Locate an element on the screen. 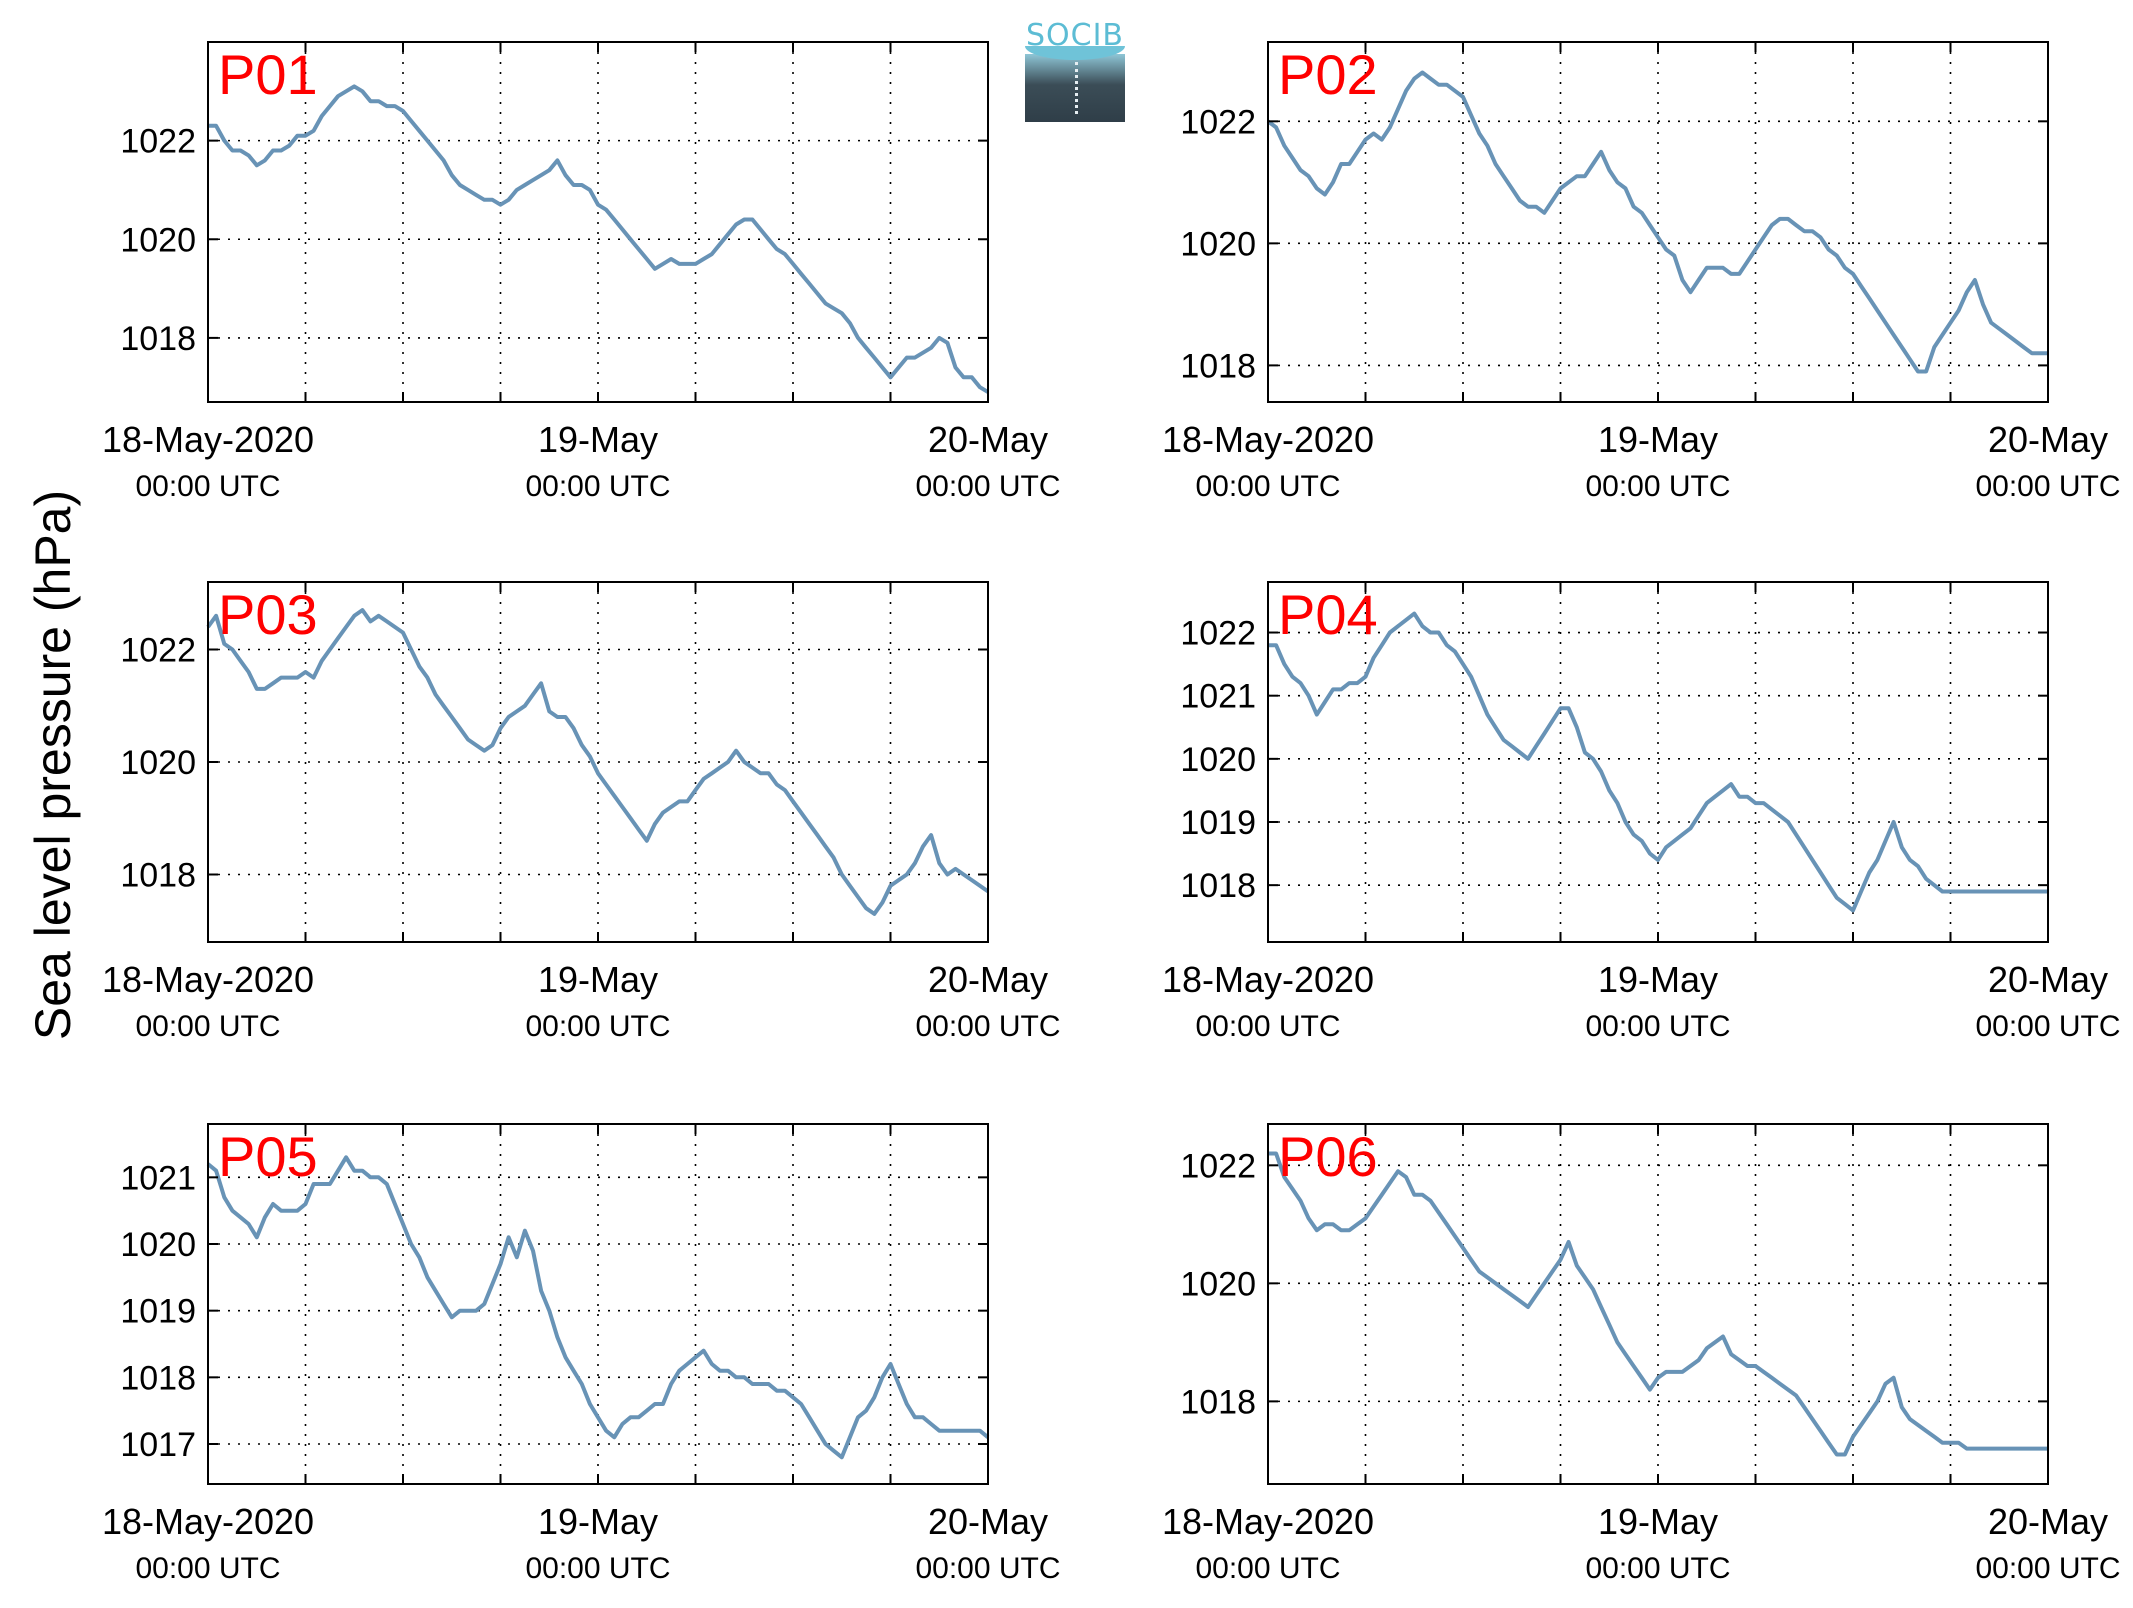 This screenshot has width=2133, height=1608. panel-label: P02 is located at coordinates (1328, 74).